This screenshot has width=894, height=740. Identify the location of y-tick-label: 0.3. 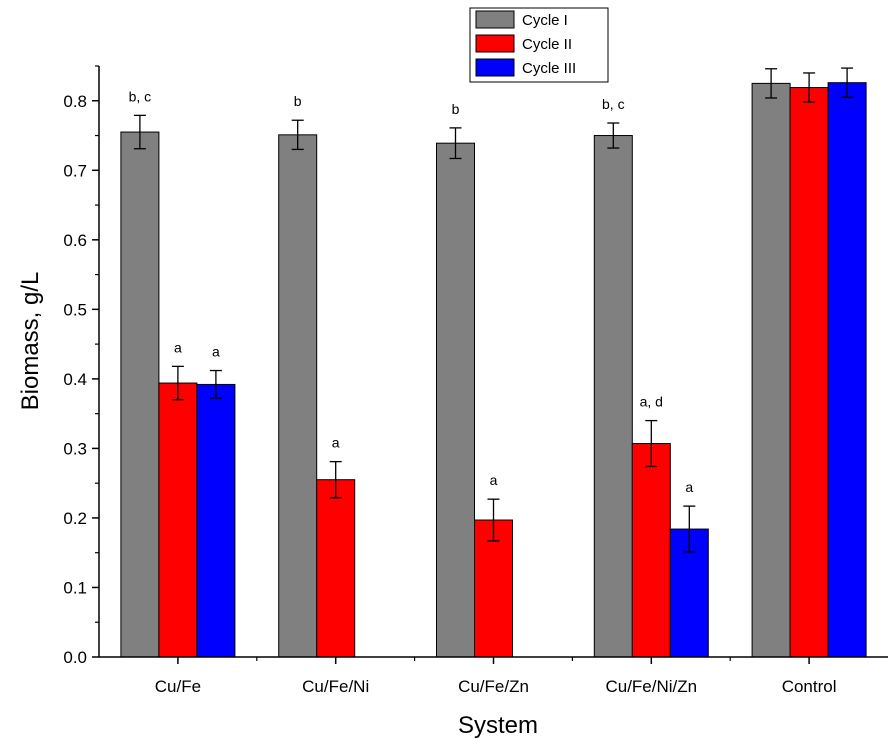
(75, 448).